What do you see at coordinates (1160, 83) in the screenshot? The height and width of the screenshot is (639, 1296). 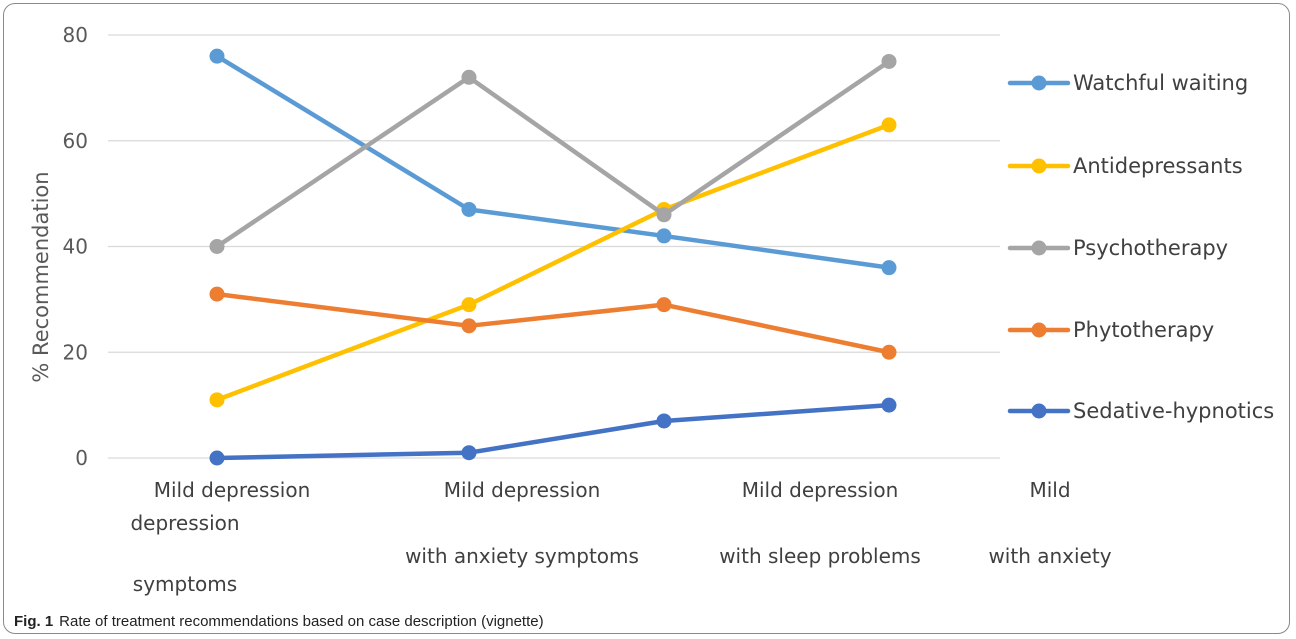 I see `legend-label: Watchful waiting` at bounding box center [1160, 83].